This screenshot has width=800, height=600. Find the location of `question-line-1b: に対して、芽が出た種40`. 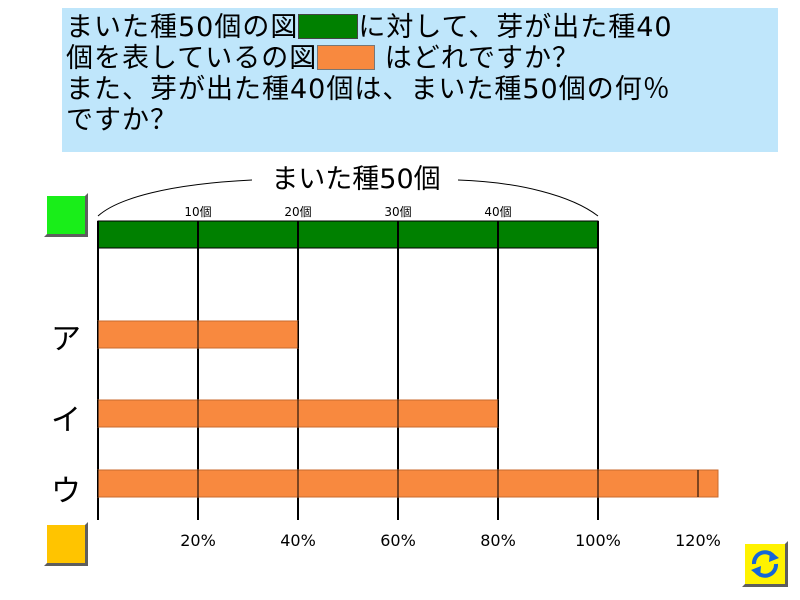

question-line-1b: に対して、芽が出た種40 is located at coordinates (515, 27).